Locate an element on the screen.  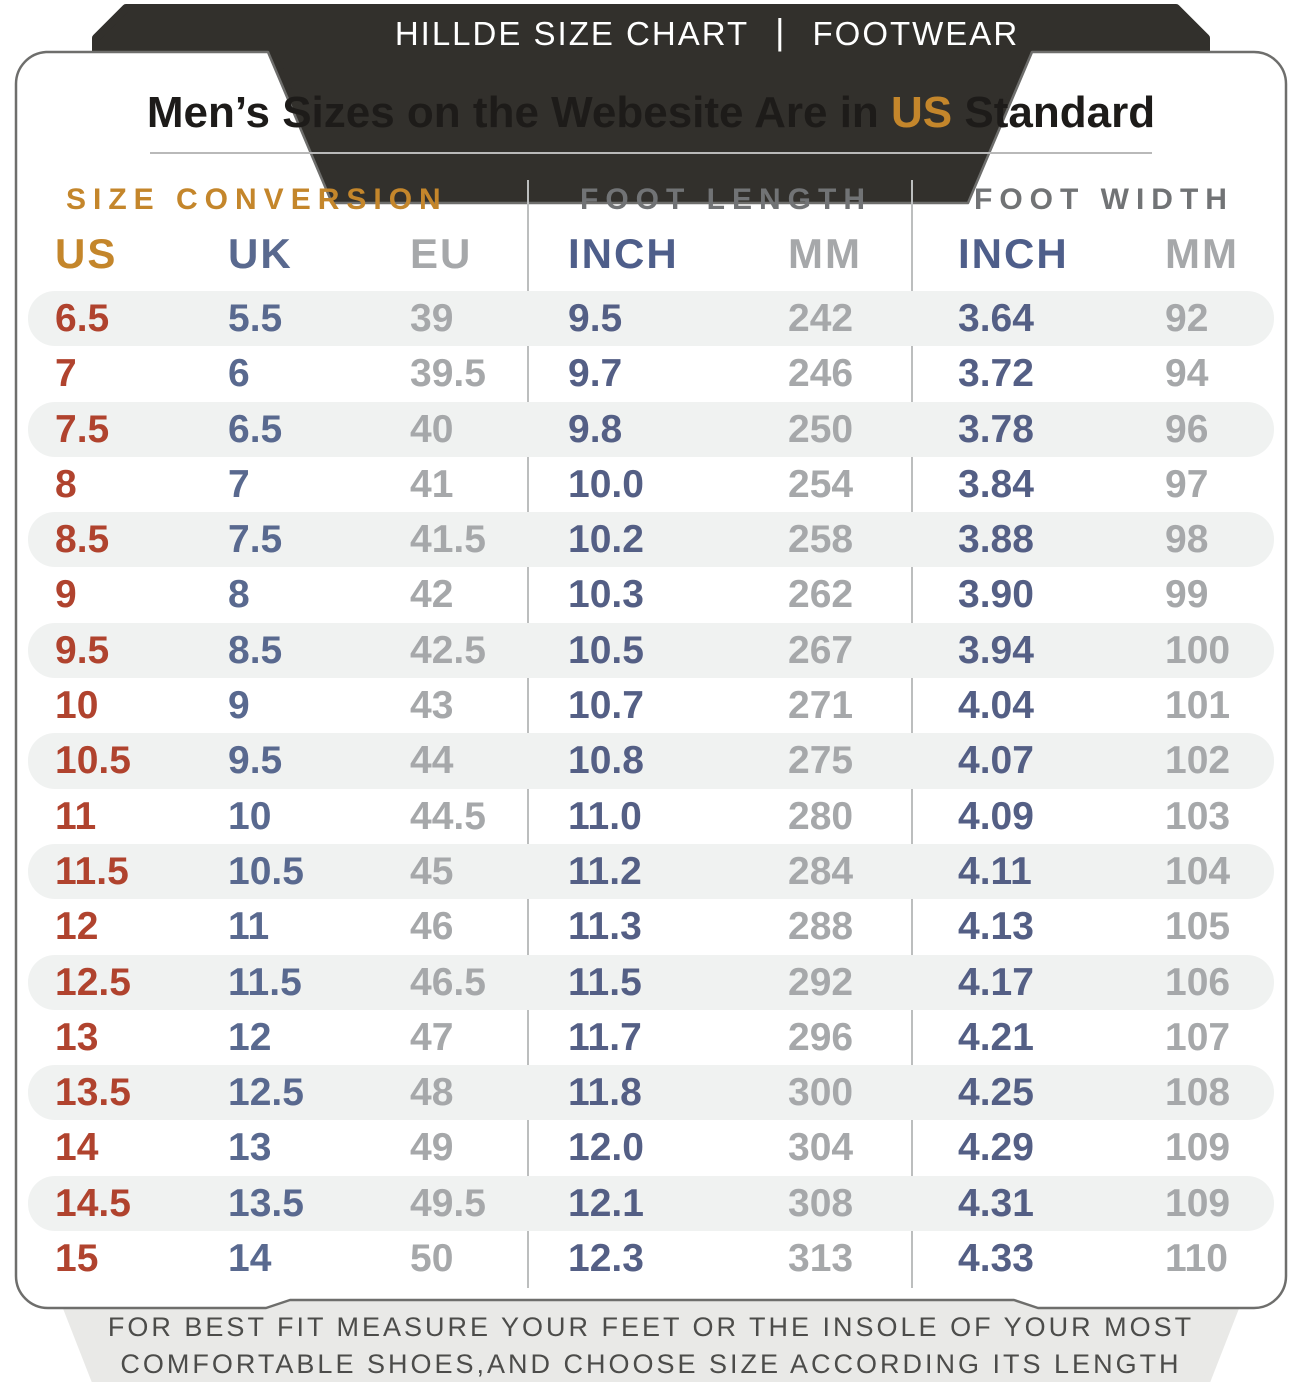
cell-uk: 6 is located at coordinates (239, 374).